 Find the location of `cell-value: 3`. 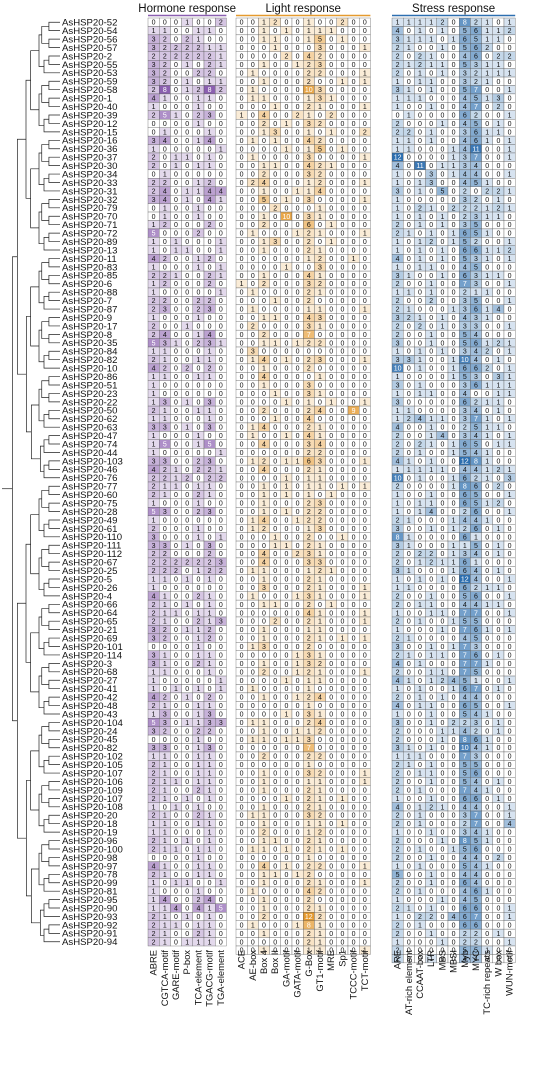

cell-value: 3 is located at coordinates (154, 630).